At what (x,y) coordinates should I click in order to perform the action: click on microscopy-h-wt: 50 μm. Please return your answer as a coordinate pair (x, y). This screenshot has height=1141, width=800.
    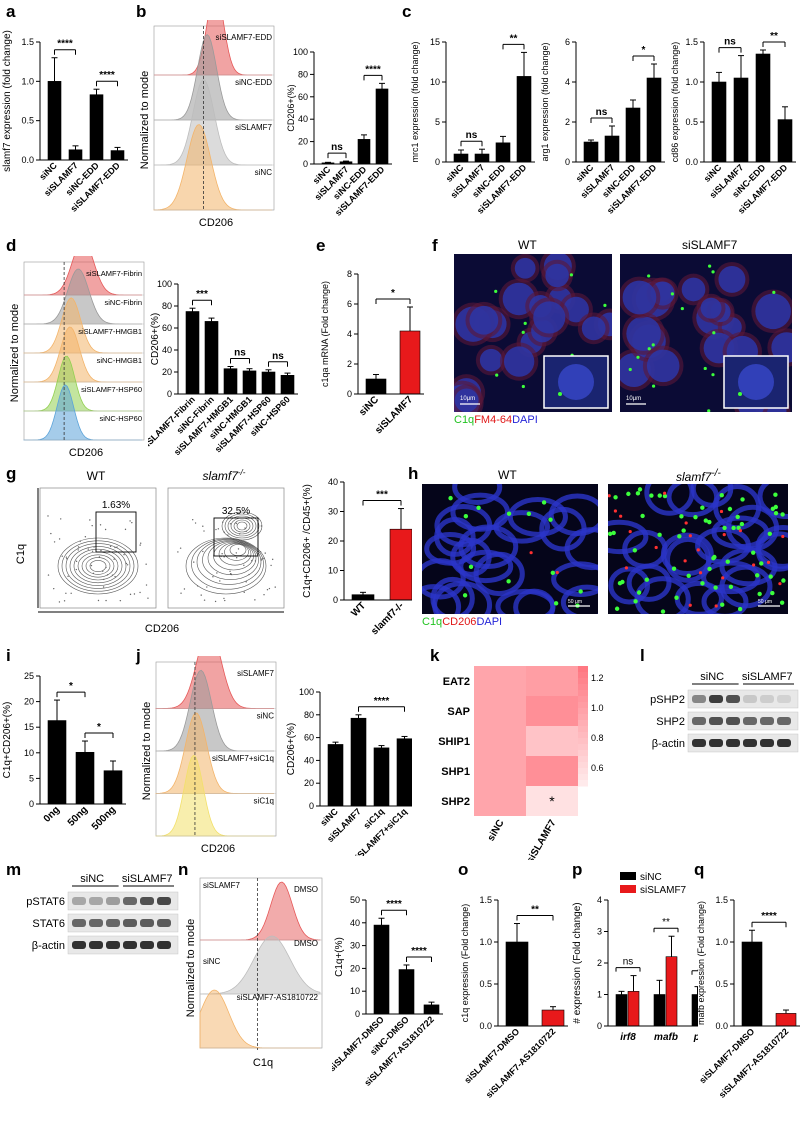
    Looking at the image, I should click on (512, 549).